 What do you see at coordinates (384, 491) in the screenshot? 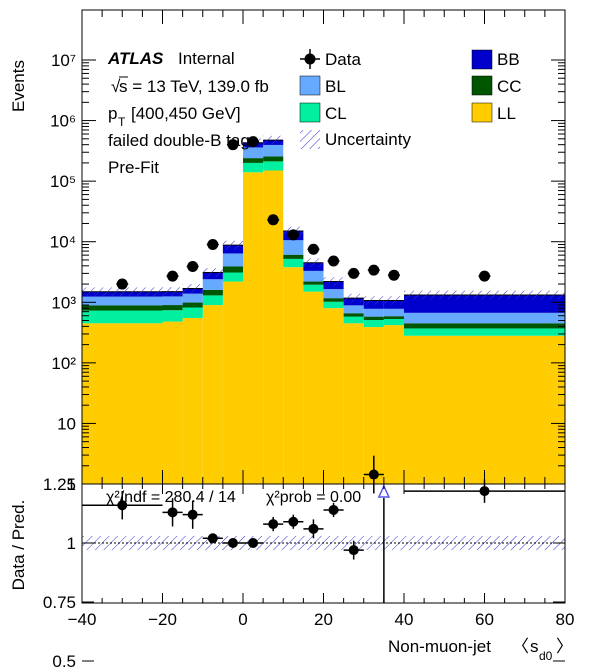
I see `off-scale-marker` at bounding box center [384, 491].